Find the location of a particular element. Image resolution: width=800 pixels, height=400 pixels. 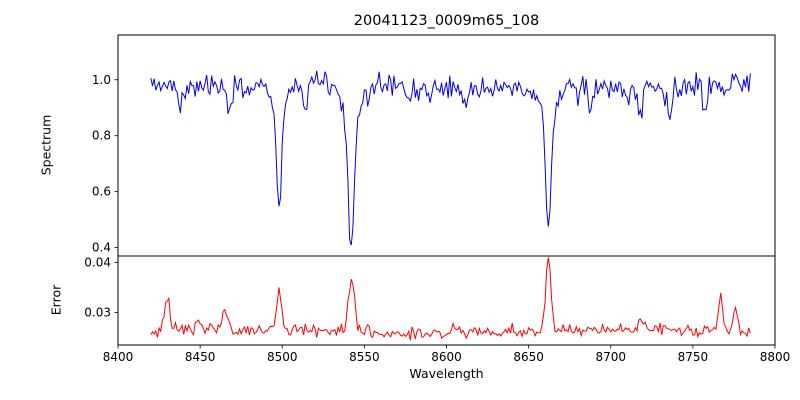

x-tick-label: 8400 is located at coordinates (118, 357).